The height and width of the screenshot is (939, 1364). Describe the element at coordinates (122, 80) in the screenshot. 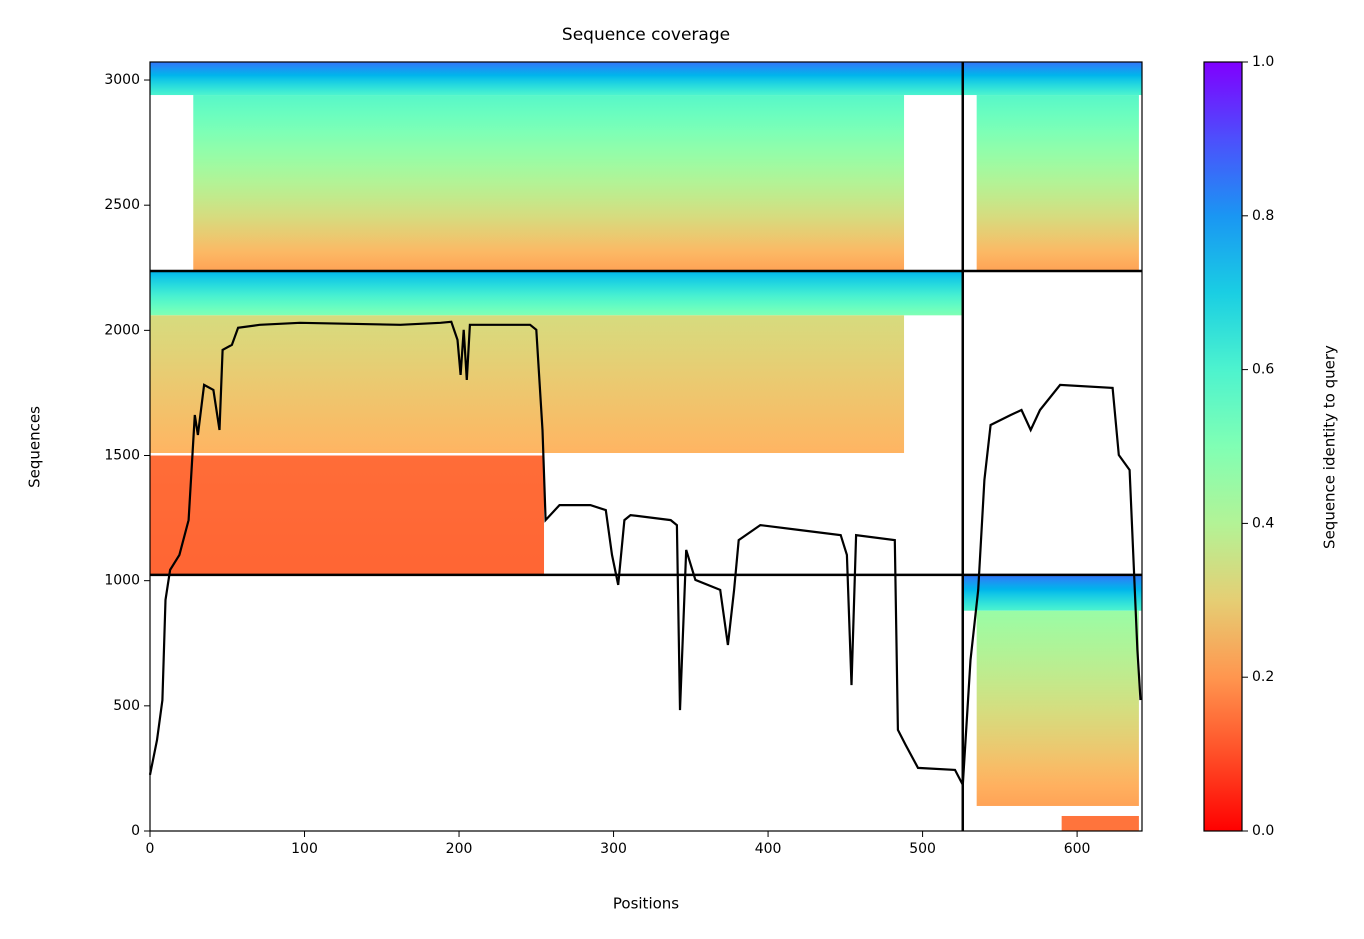

I see `y-tick-label: 3000` at that location.